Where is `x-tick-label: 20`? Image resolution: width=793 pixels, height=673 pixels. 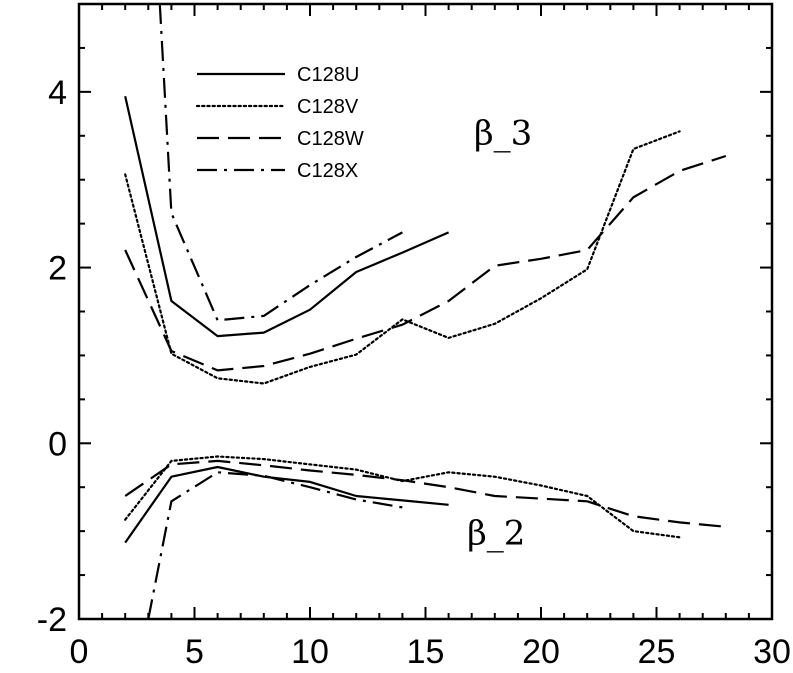 x-tick-label: 20 is located at coordinates (541, 652).